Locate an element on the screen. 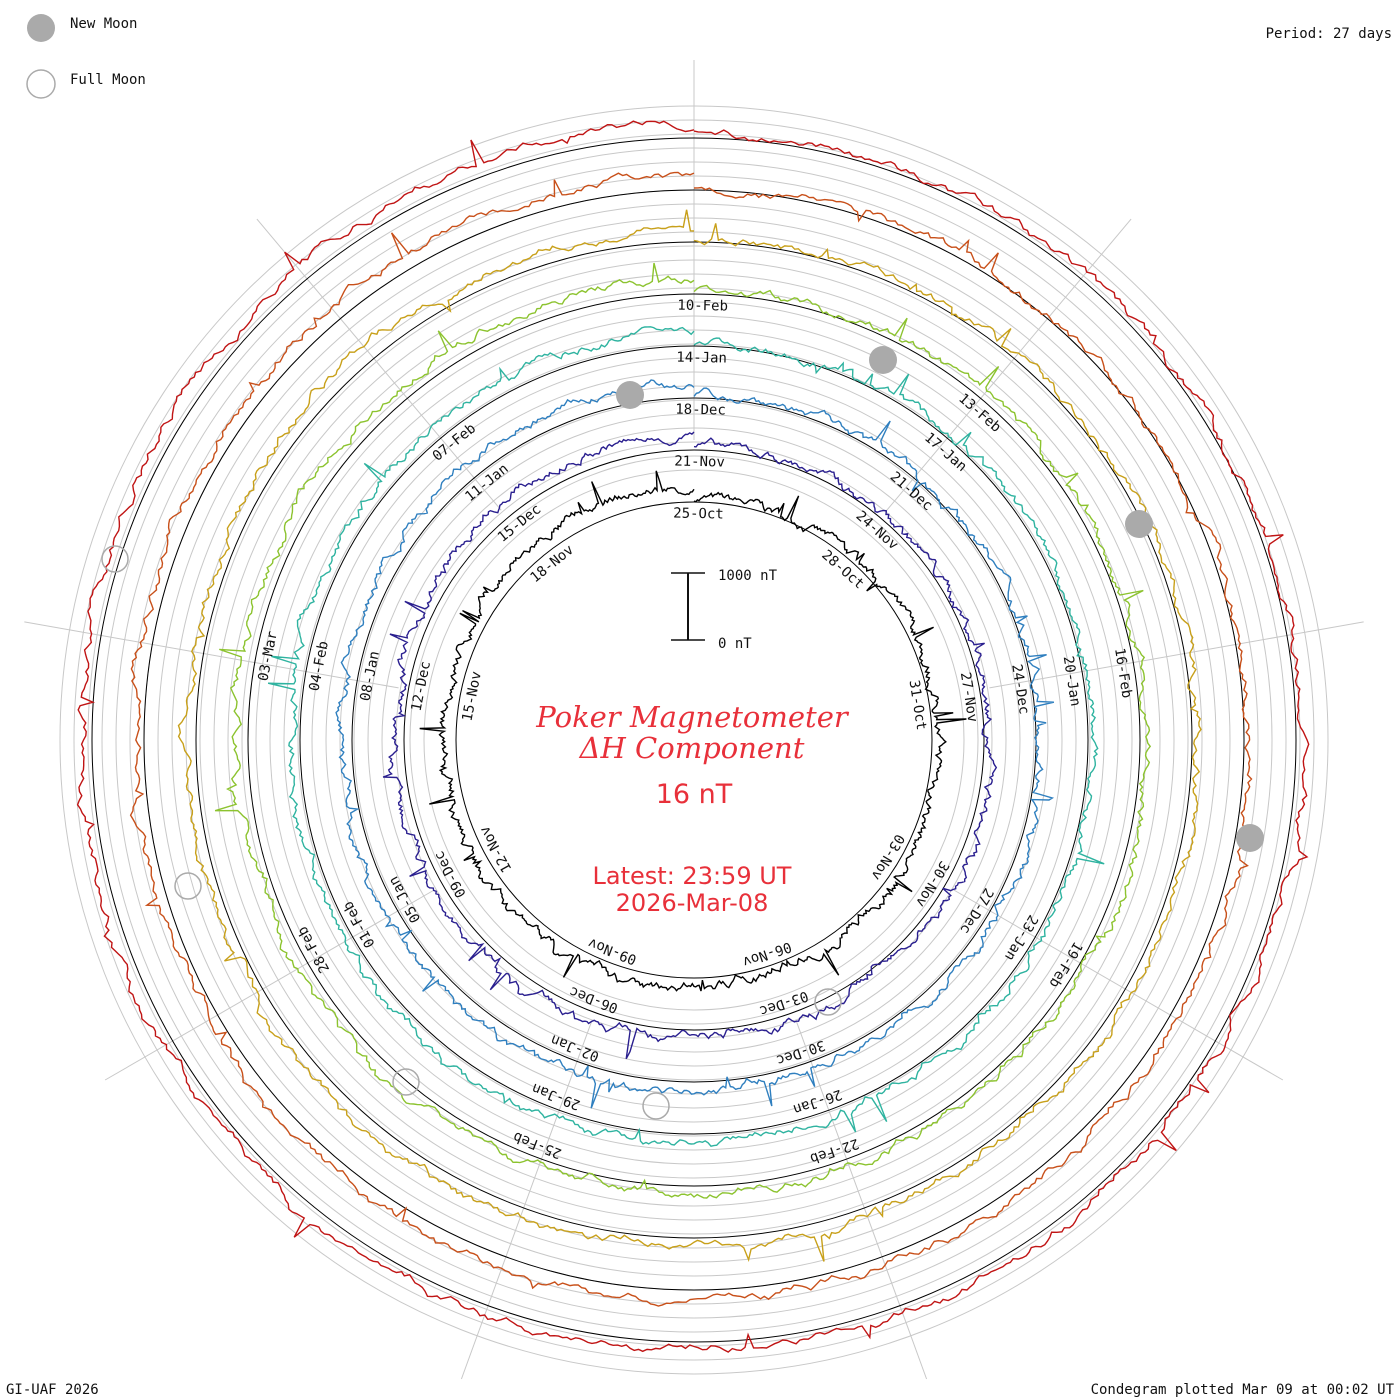  full-moon-legend-icon is located at coordinates (41, 84).